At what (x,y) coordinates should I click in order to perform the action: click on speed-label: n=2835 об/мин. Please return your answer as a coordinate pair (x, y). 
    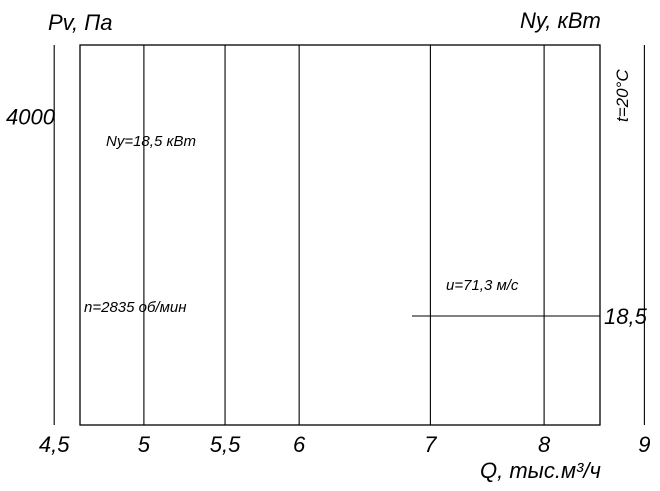
    Looking at the image, I should click on (135, 307).